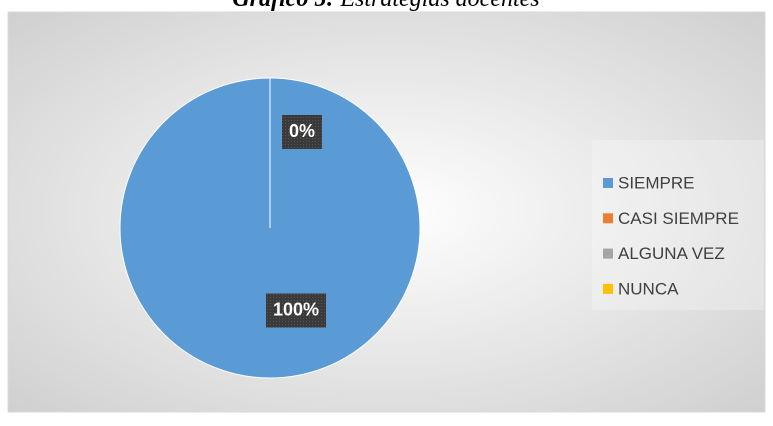  I want to click on data-label: 100%, so click(296, 310).